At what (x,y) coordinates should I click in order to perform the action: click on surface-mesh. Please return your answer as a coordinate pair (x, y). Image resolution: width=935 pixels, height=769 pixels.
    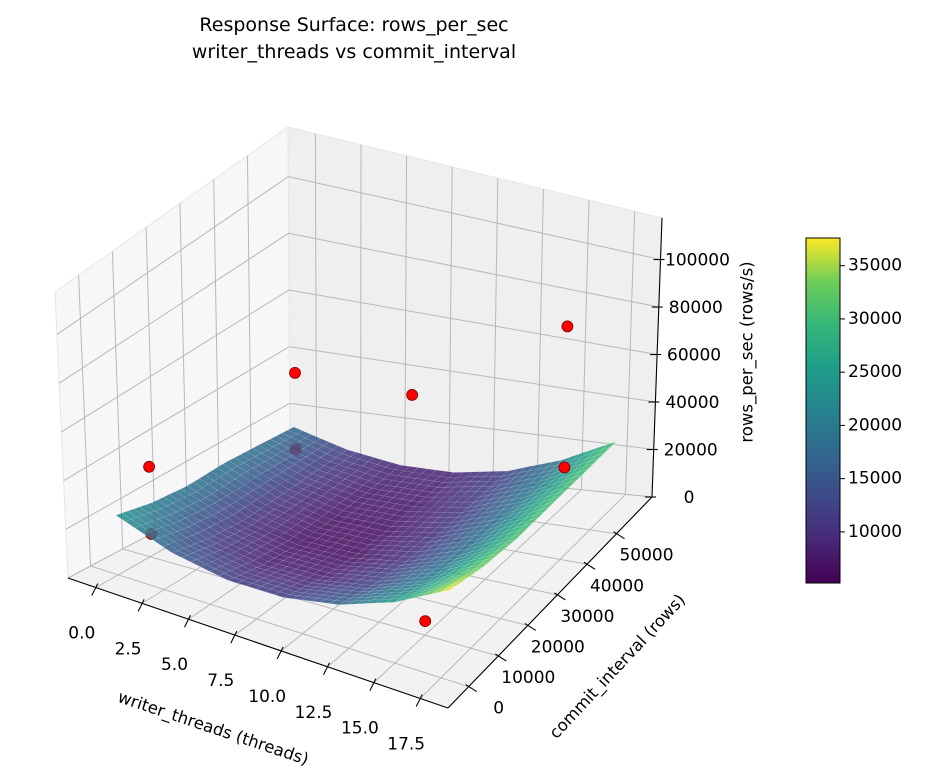
    Looking at the image, I should click on (365, 515).